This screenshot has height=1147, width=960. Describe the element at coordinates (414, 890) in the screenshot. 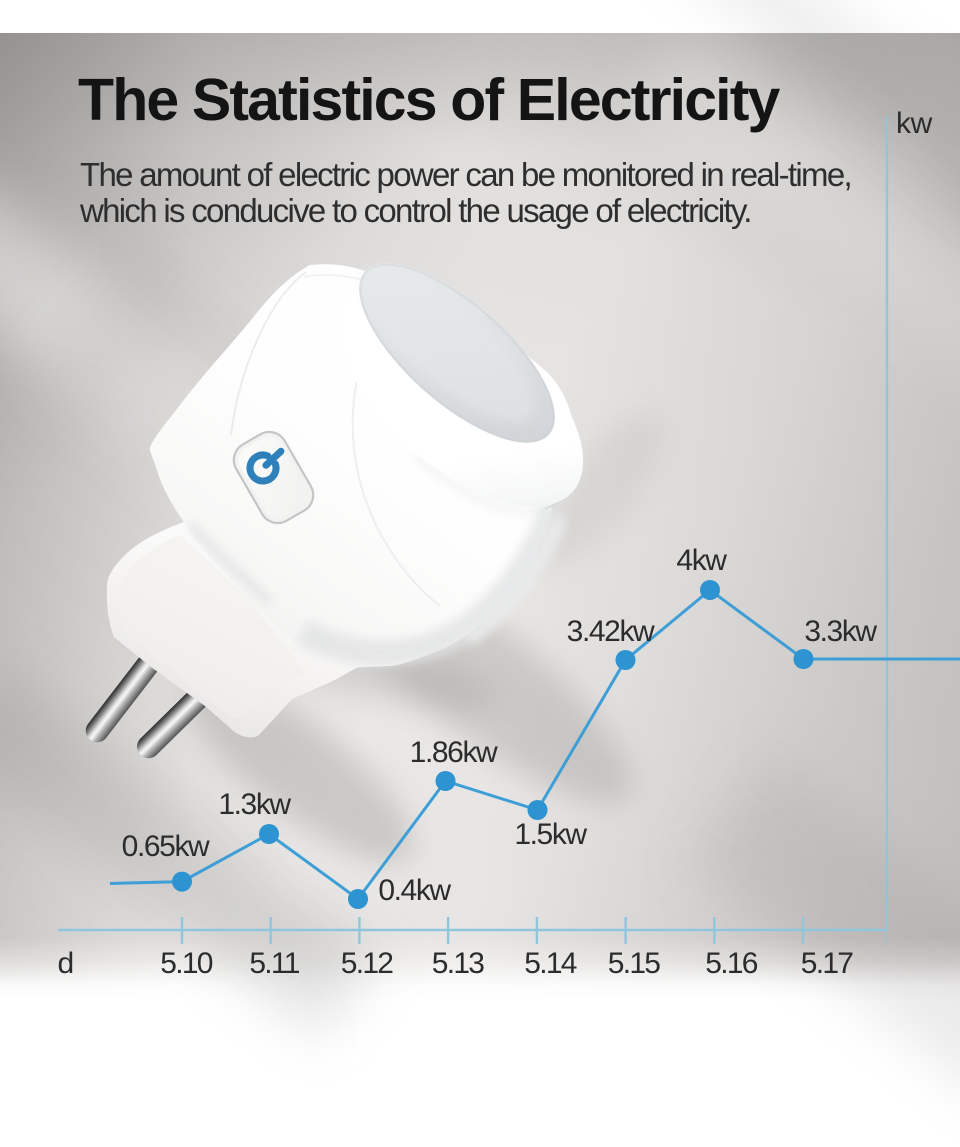

I see `svg-text: 0.4kw` at that location.